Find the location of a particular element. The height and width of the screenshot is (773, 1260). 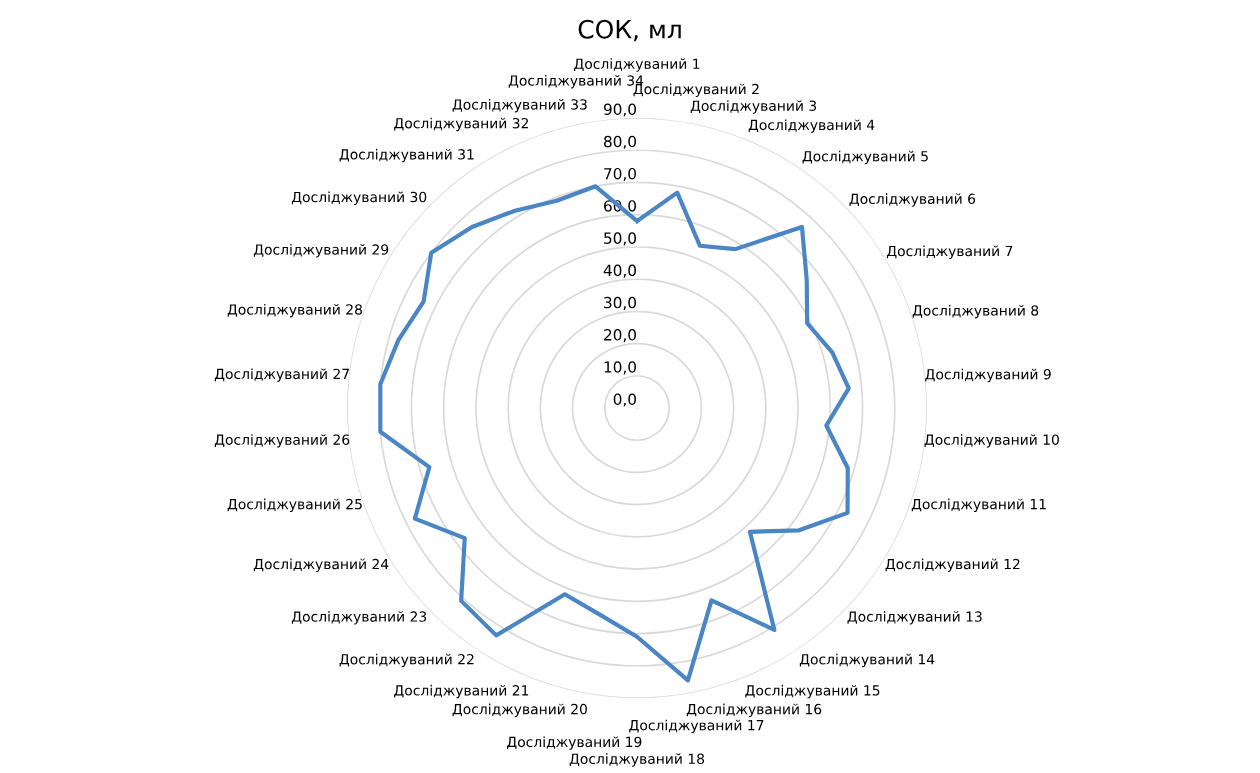

y-tick-label: 20,0 is located at coordinates (620, 336).